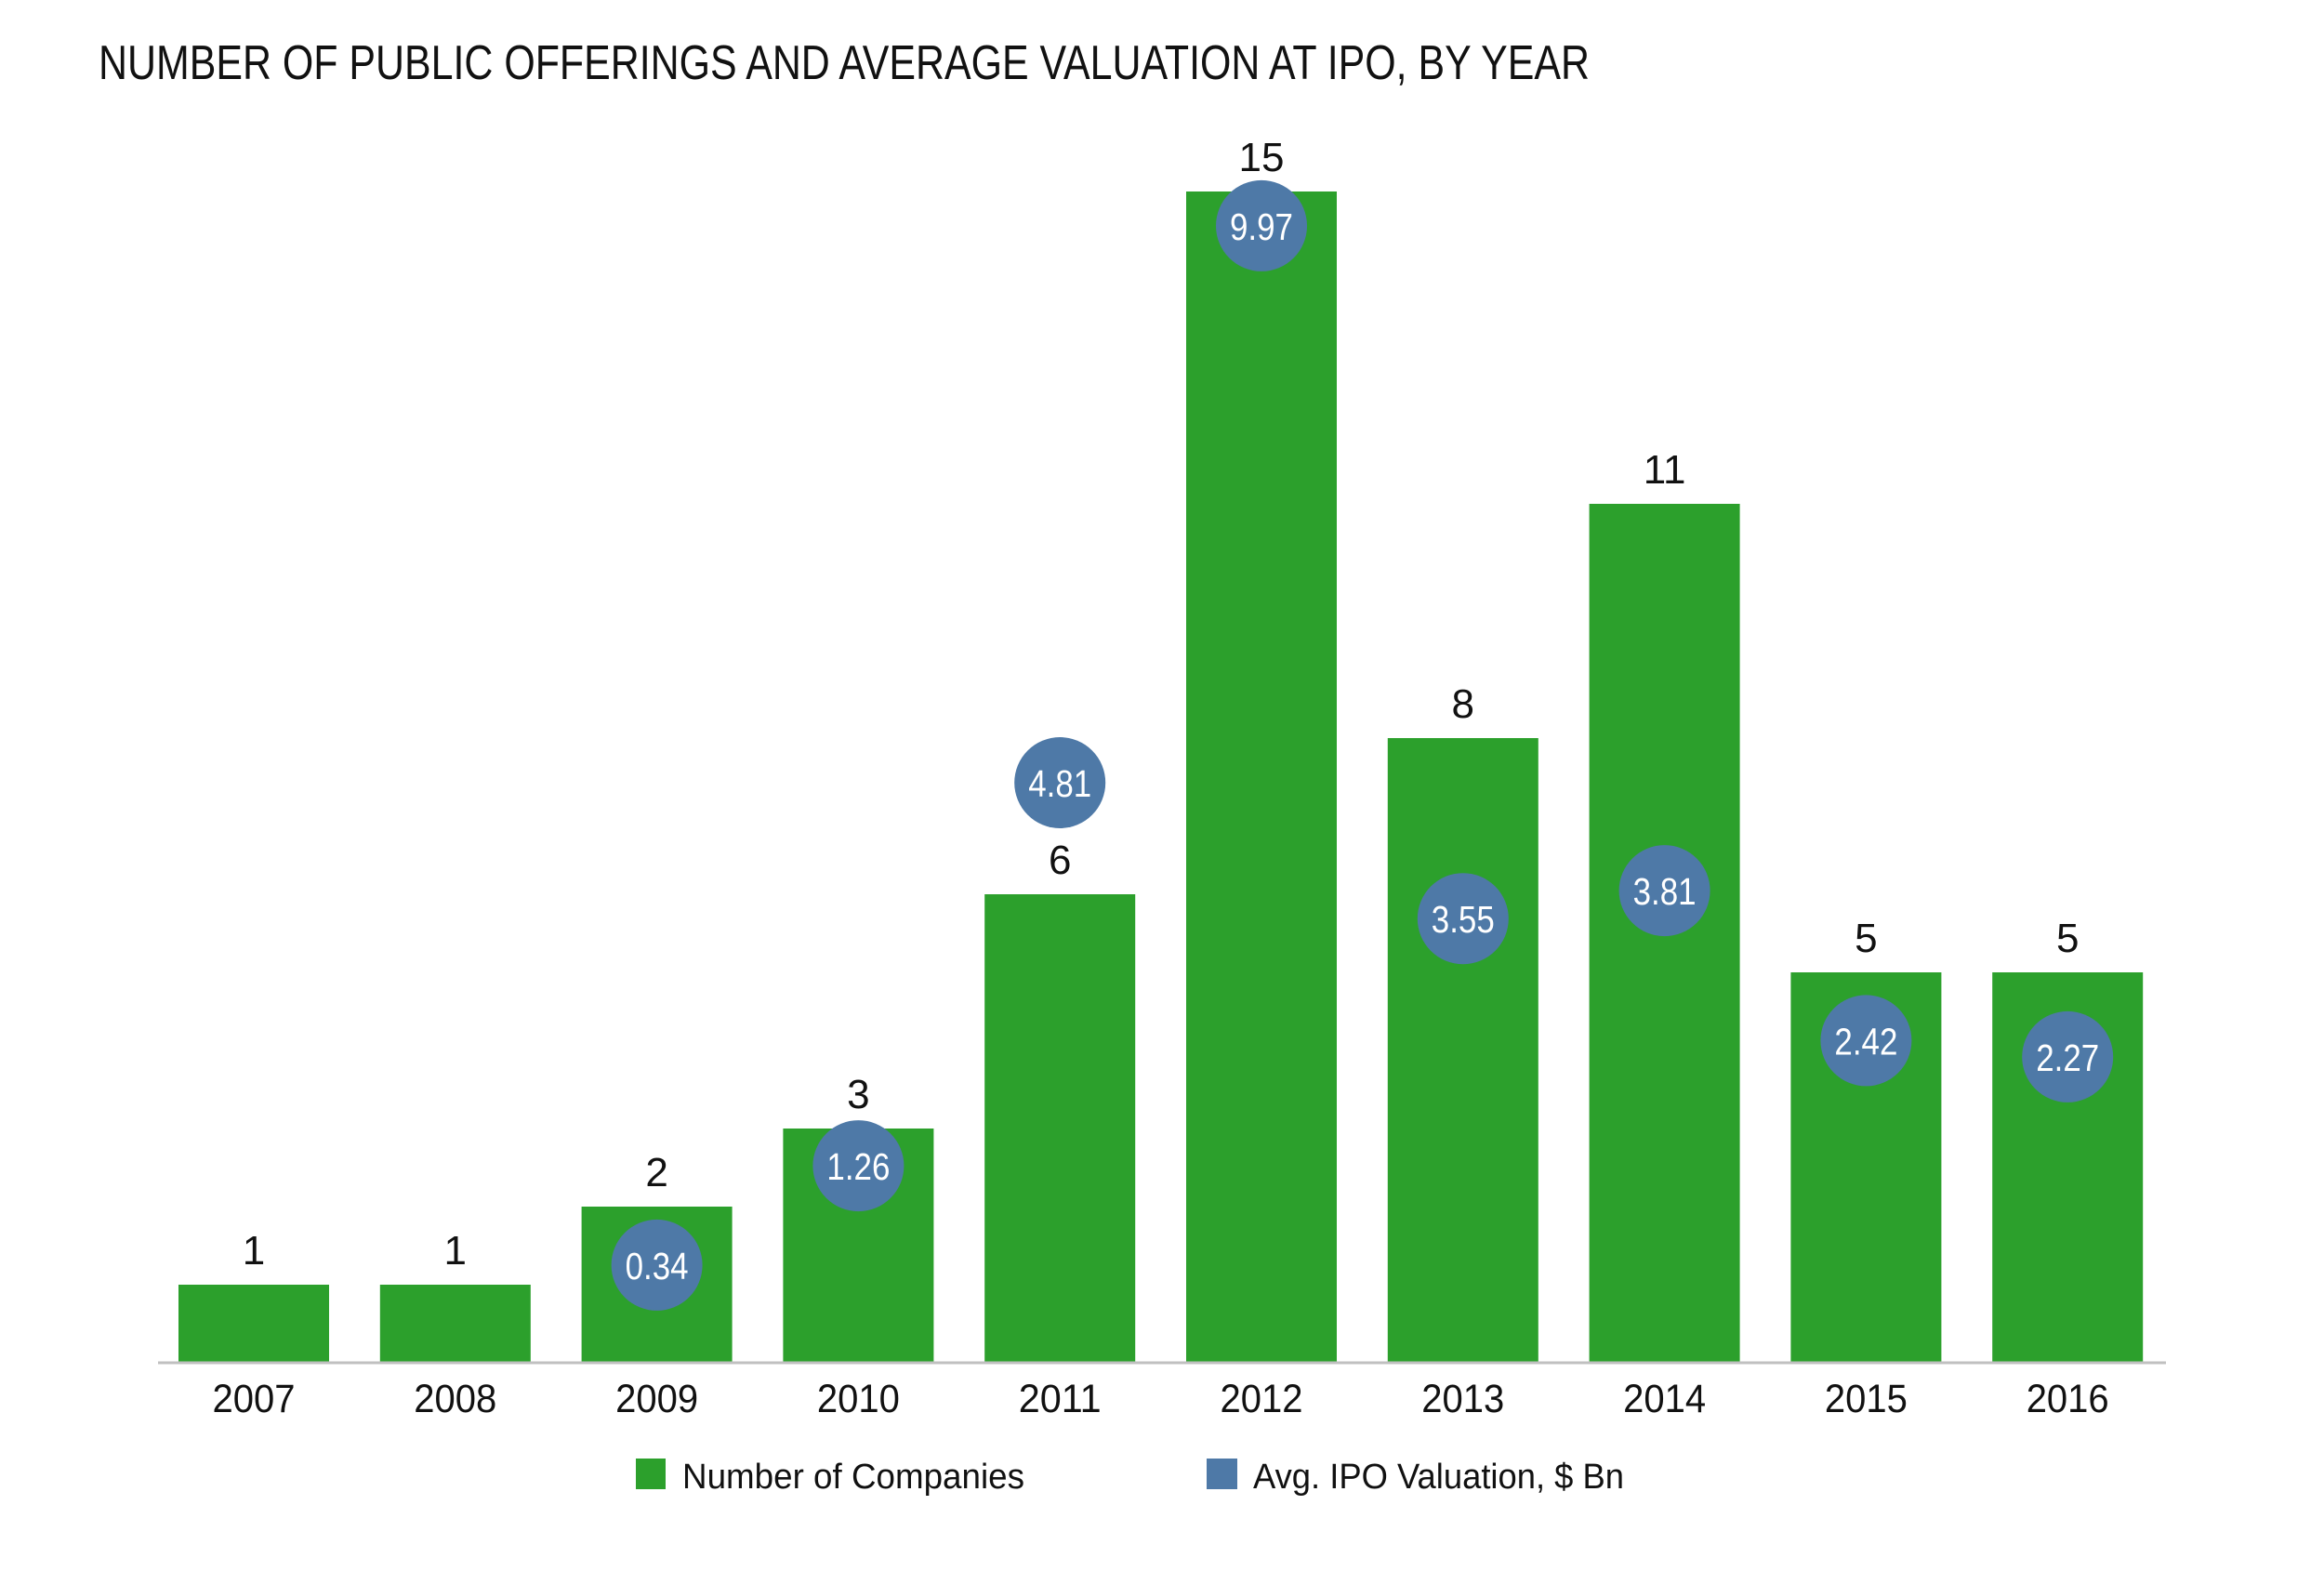 Image resolution: width=2324 pixels, height=1571 pixels. Describe the element at coordinates (2067, 938) in the screenshot. I see `bar-value-label-2016: 5` at that location.